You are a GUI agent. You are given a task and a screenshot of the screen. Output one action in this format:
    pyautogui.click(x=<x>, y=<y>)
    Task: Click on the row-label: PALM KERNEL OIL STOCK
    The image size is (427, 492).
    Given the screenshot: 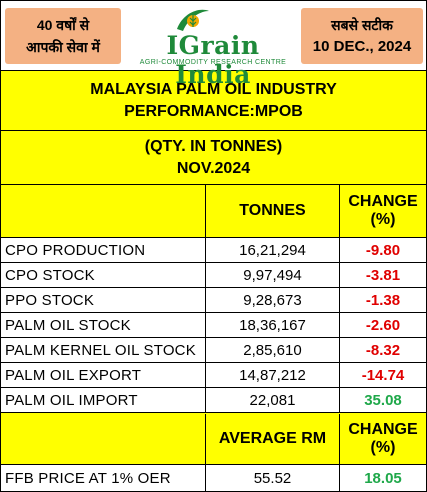 What is the action you would take?
    pyautogui.click(x=103, y=350)
    